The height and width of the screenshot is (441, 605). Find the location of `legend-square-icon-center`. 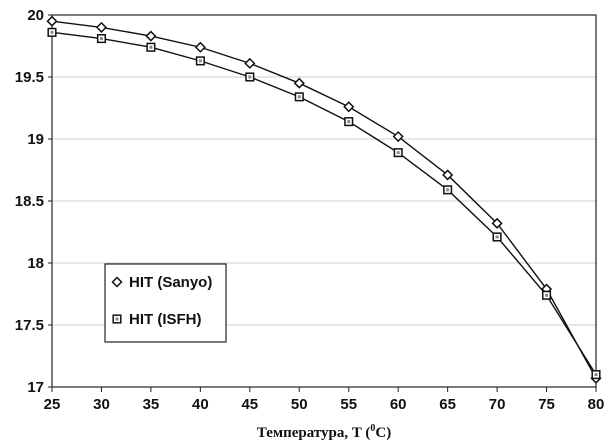

legend-square-icon-center is located at coordinates (117, 319).